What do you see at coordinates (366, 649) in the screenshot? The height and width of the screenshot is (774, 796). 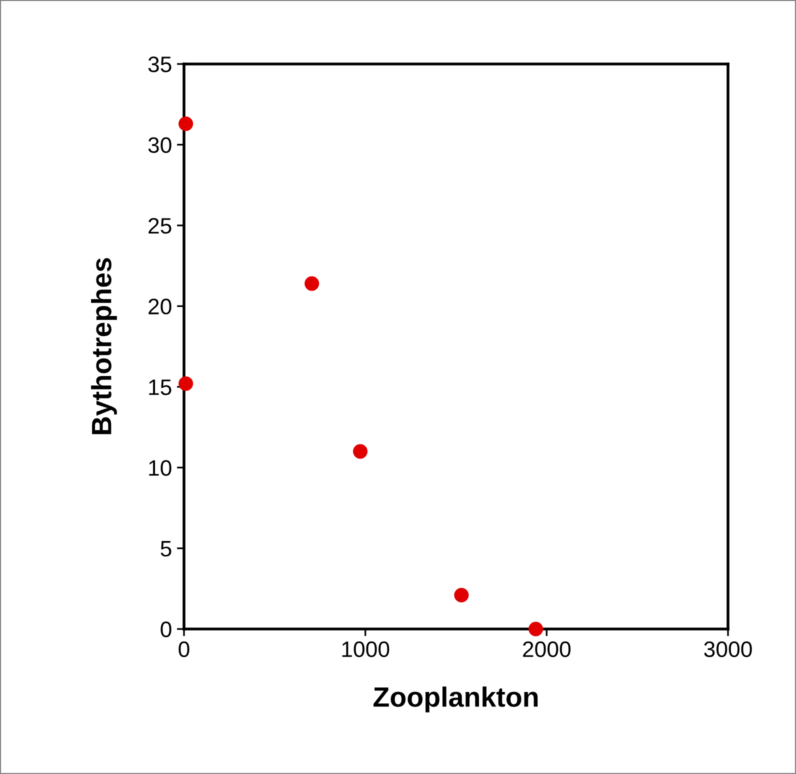 I see `x-tick-label: 1000` at bounding box center [366, 649].